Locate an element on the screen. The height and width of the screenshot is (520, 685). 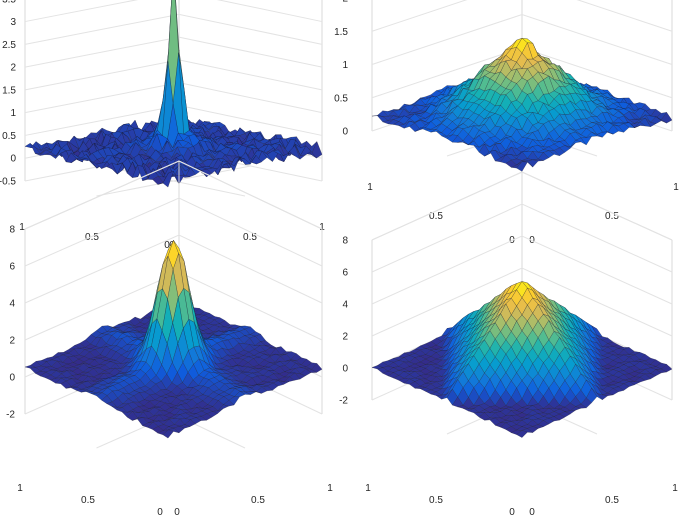
z-tick-label: -0.5 is located at coordinates (8, 182).